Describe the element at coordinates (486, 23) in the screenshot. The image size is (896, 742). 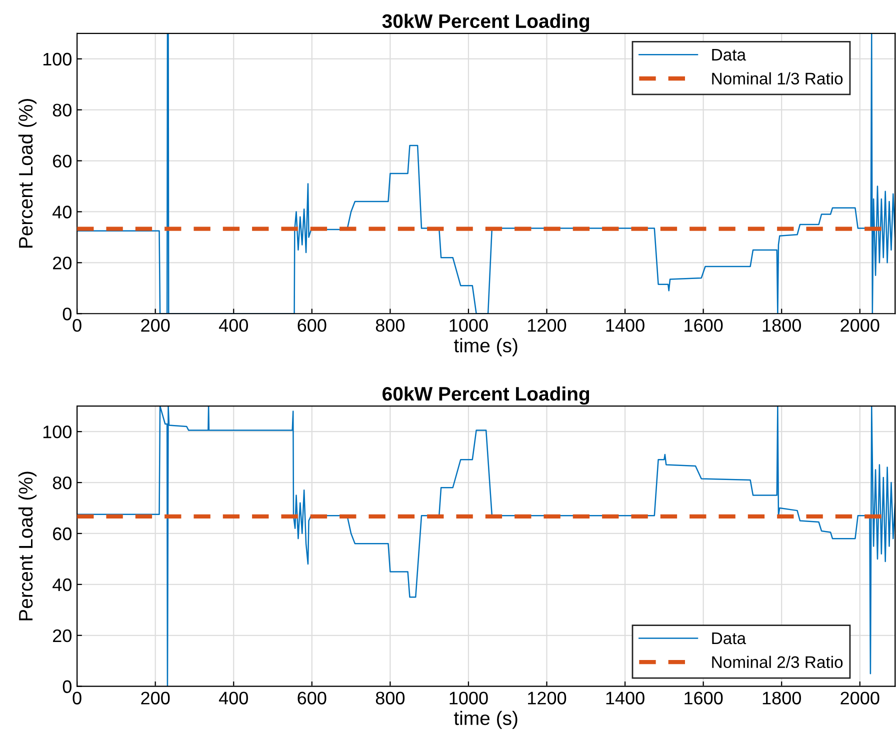
I see `chart-title: 30kW Percent Loading` at that location.